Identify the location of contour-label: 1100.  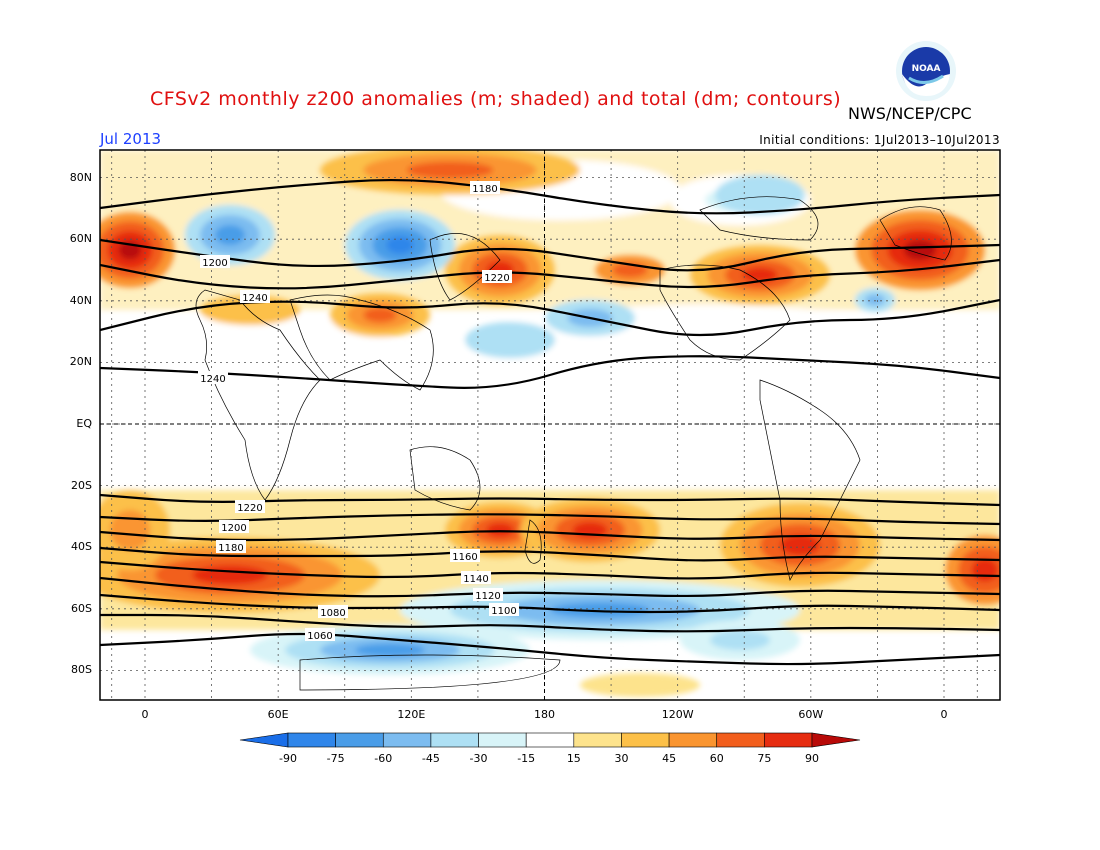
(504, 610).